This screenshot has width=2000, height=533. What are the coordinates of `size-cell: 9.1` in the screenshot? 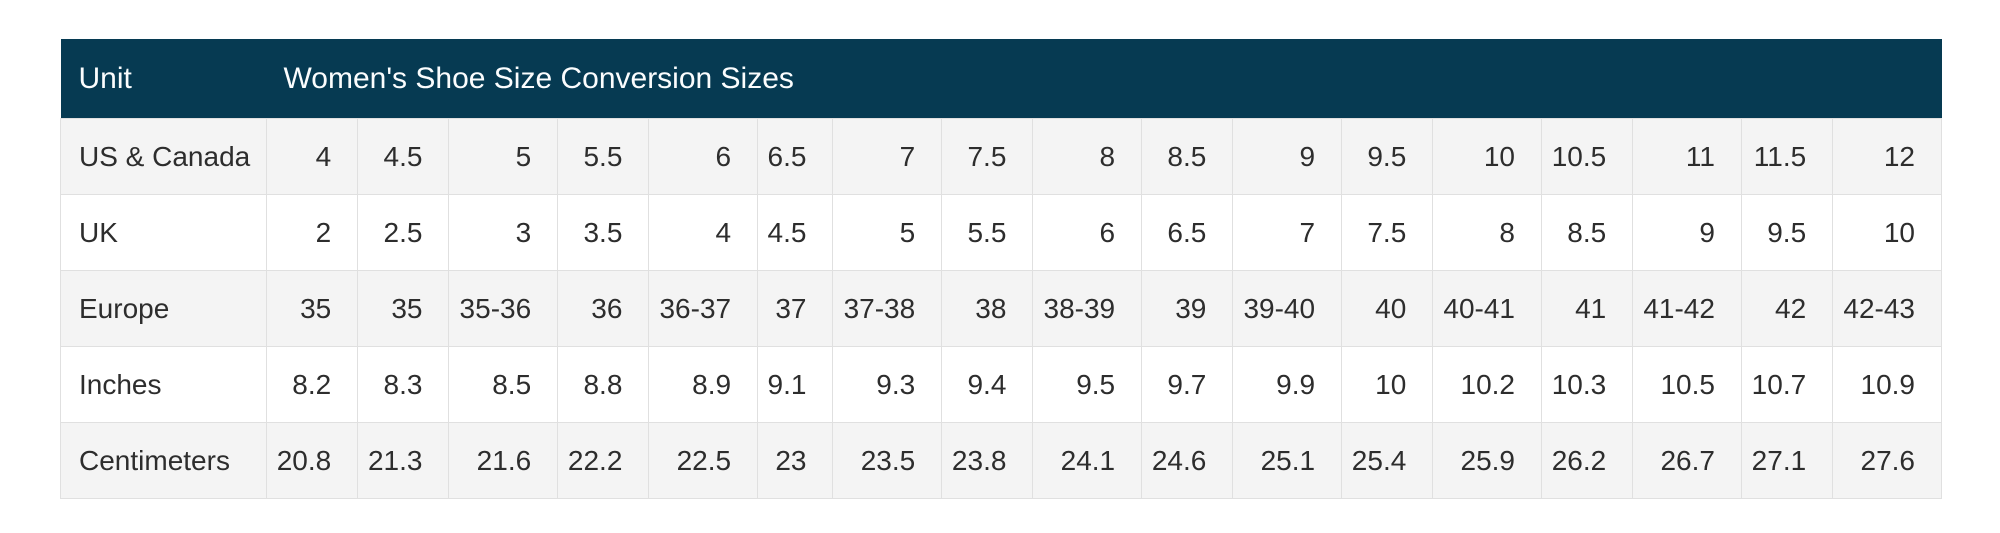 It's located at (795, 384).